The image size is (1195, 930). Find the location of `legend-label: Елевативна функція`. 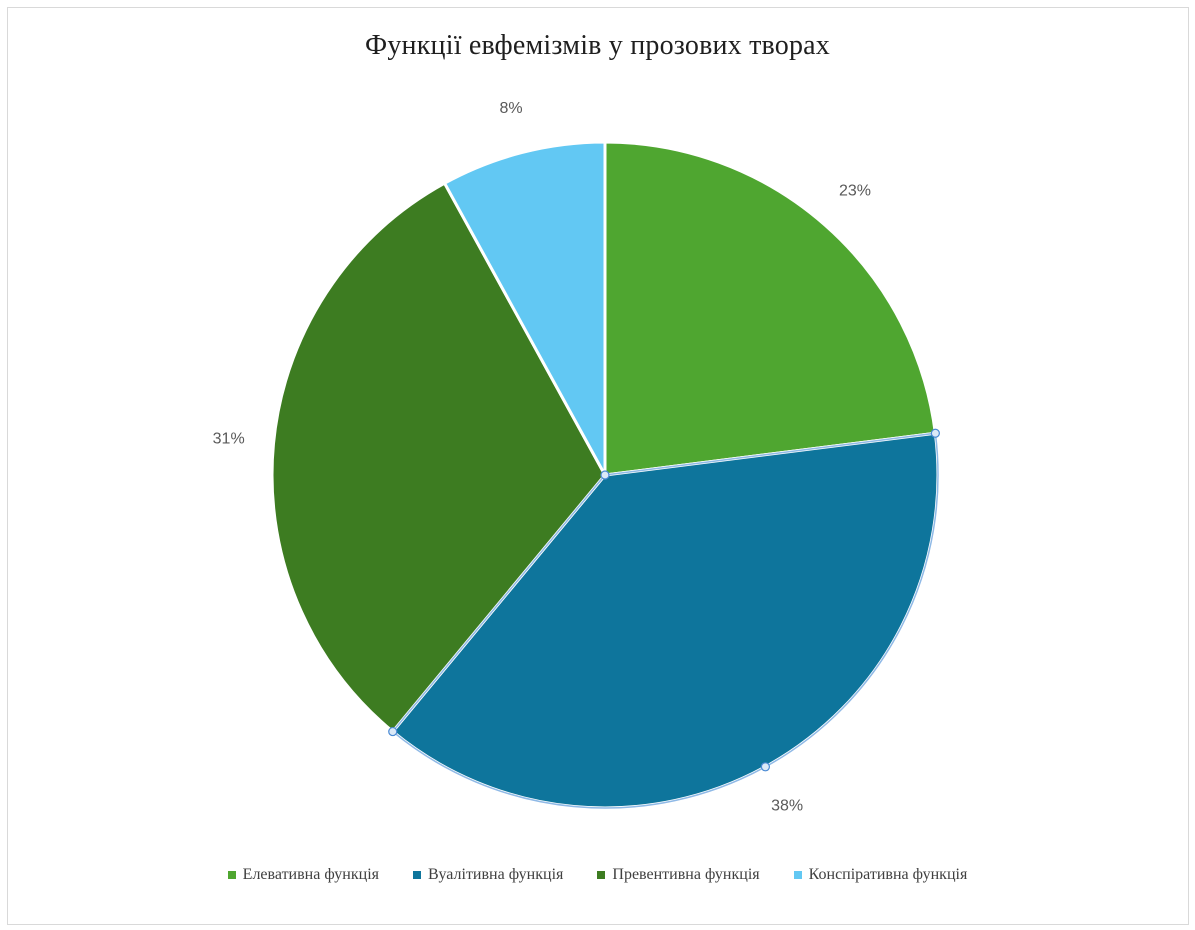

legend-label: Елевативна функція is located at coordinates (311, 874).